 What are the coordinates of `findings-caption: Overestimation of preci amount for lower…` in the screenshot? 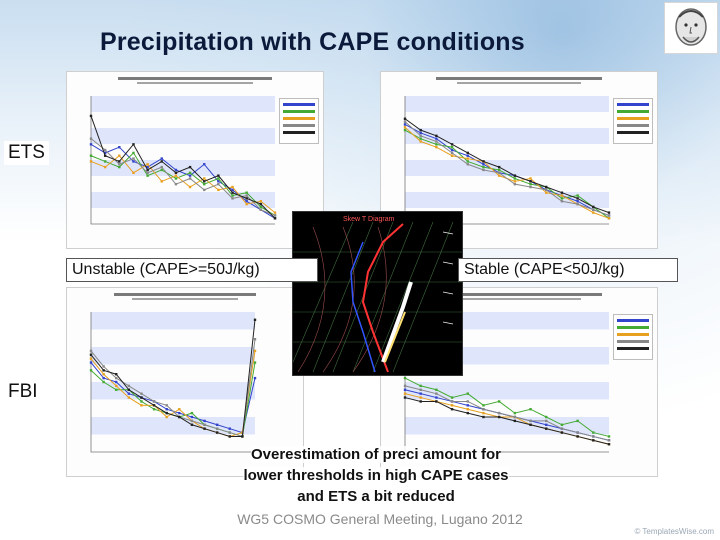 It's located at (376, 475).